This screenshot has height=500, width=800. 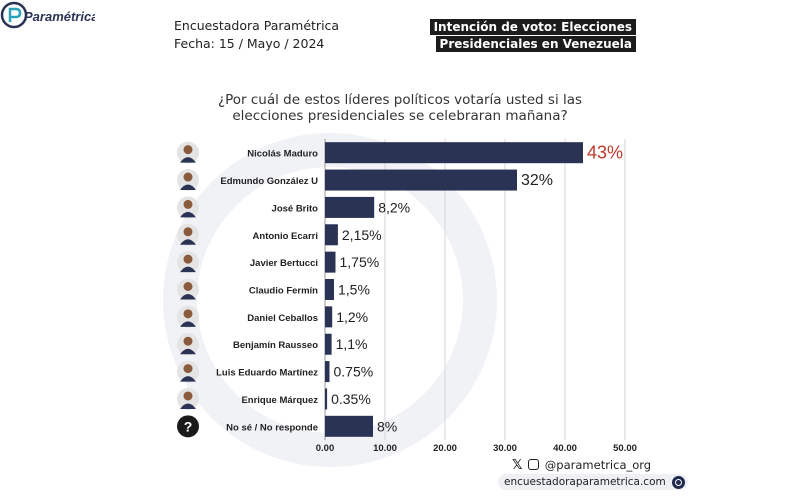 What do you see at coordinates (387, 426) in the screenshot?
I see `value-label: 8%` at bounding box center [387, 426].